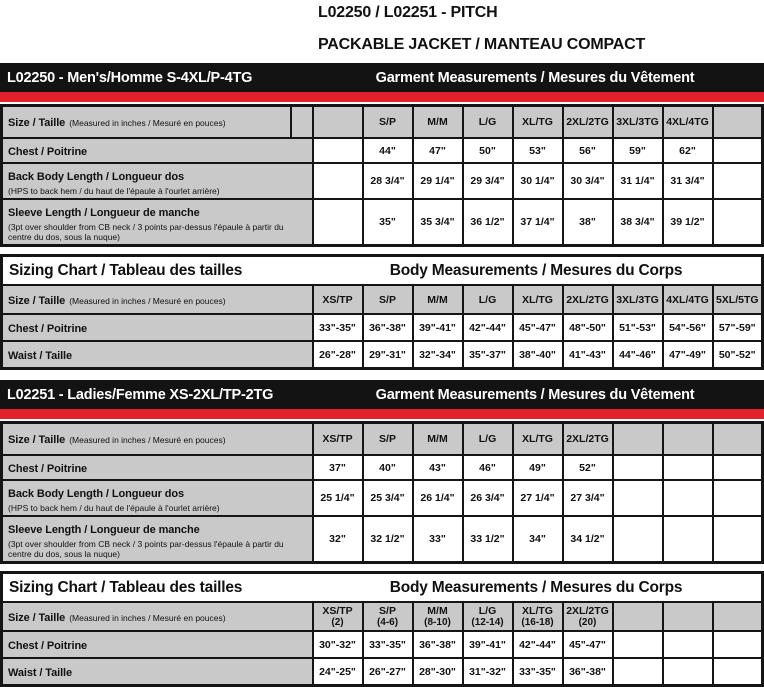  I want to click on value-cell: 34", so click(537, 539).